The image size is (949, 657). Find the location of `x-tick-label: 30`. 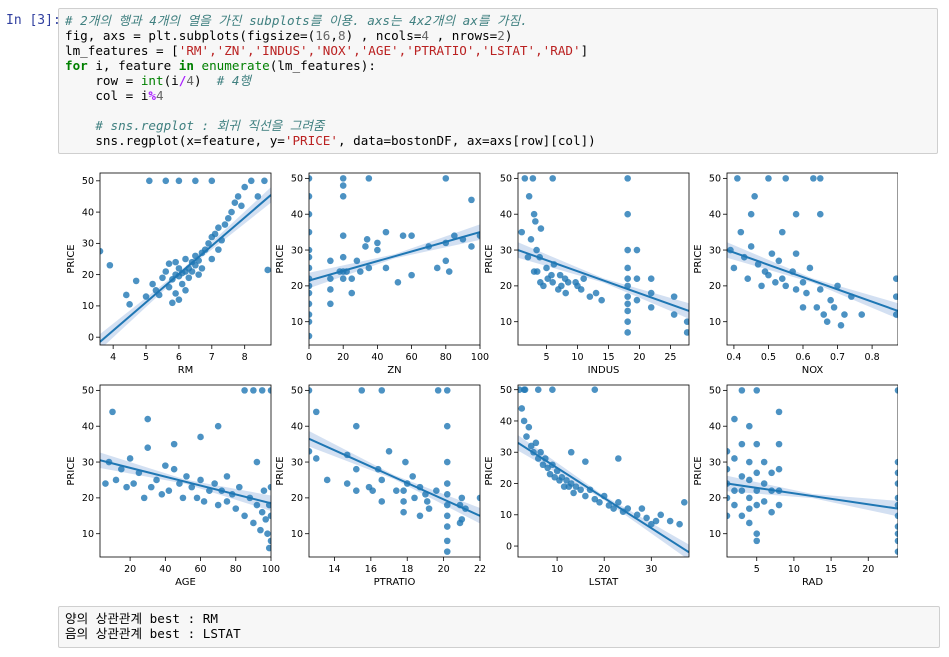

x-tick-label: 30 is located at coordinates (651, 569).